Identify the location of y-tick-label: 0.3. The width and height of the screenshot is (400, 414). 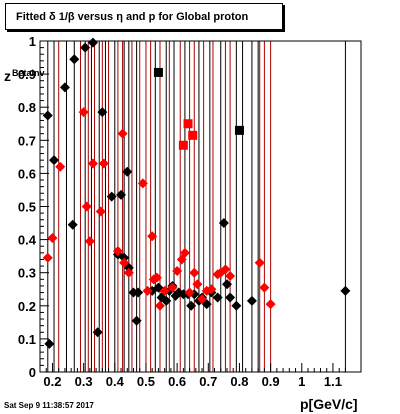
(27, 273).